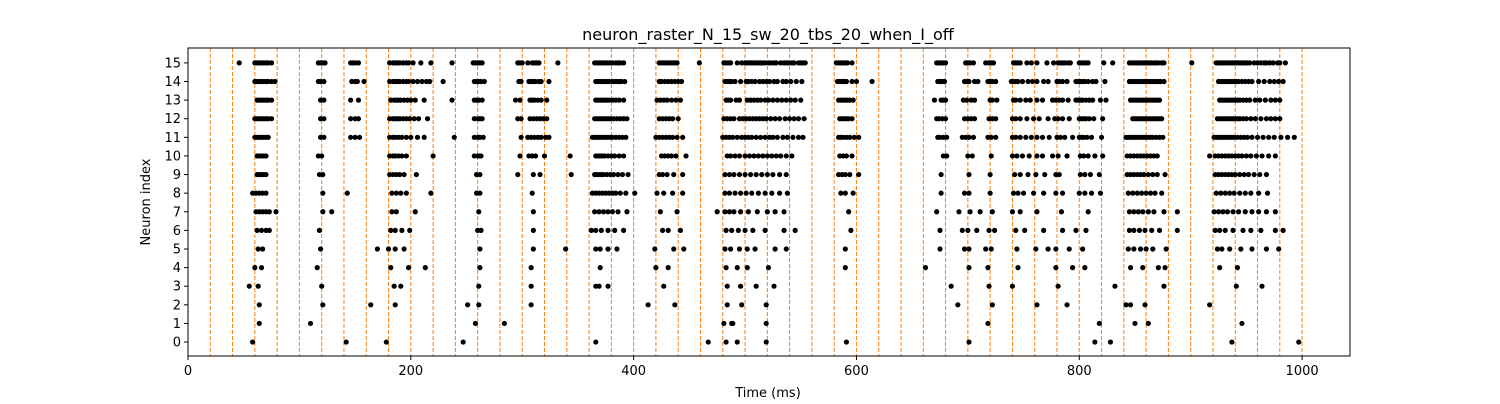 Image resolution: width=1500 pixels, height=404 pixels. What do you see at coordinates (751, 367) in the screenshot?
I see `x-axis-ticks: 0 200 400 600 800 1000` at bounding box center [751, 367].